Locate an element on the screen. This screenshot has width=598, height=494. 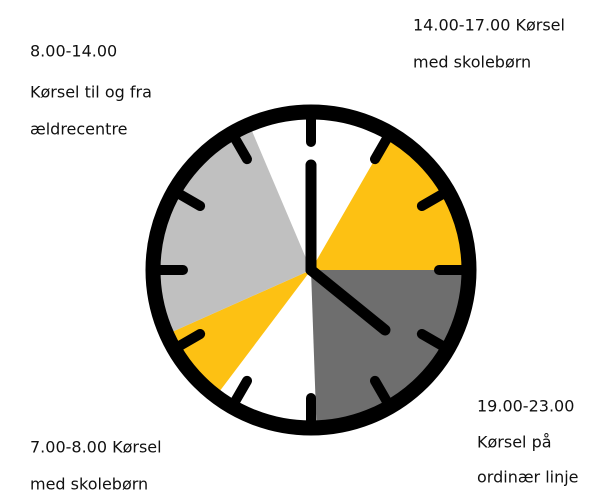
hour-hand is located at coordinates (348, 300).